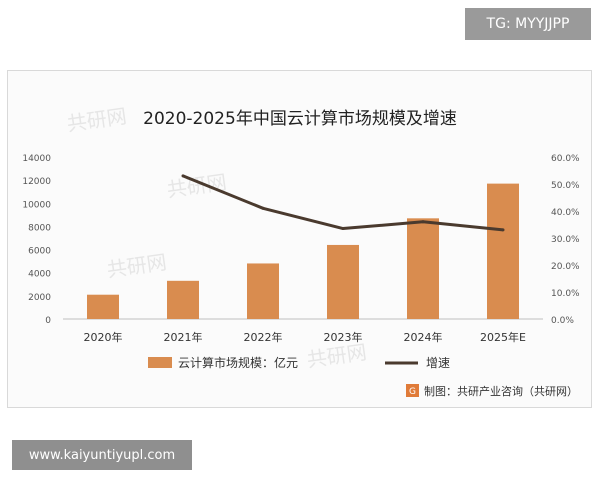 The height and width of the screenshot is (480, 600). Describe the element at coordinates (565, 213) in the screenshot. I see `y-right-tick-label: 40.0%` at that location.